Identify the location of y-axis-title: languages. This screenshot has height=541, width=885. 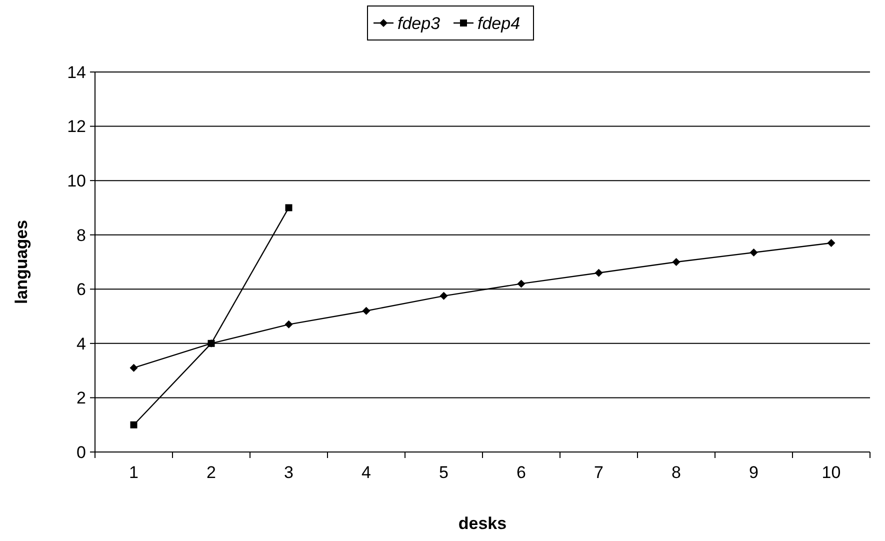
(21, 262).